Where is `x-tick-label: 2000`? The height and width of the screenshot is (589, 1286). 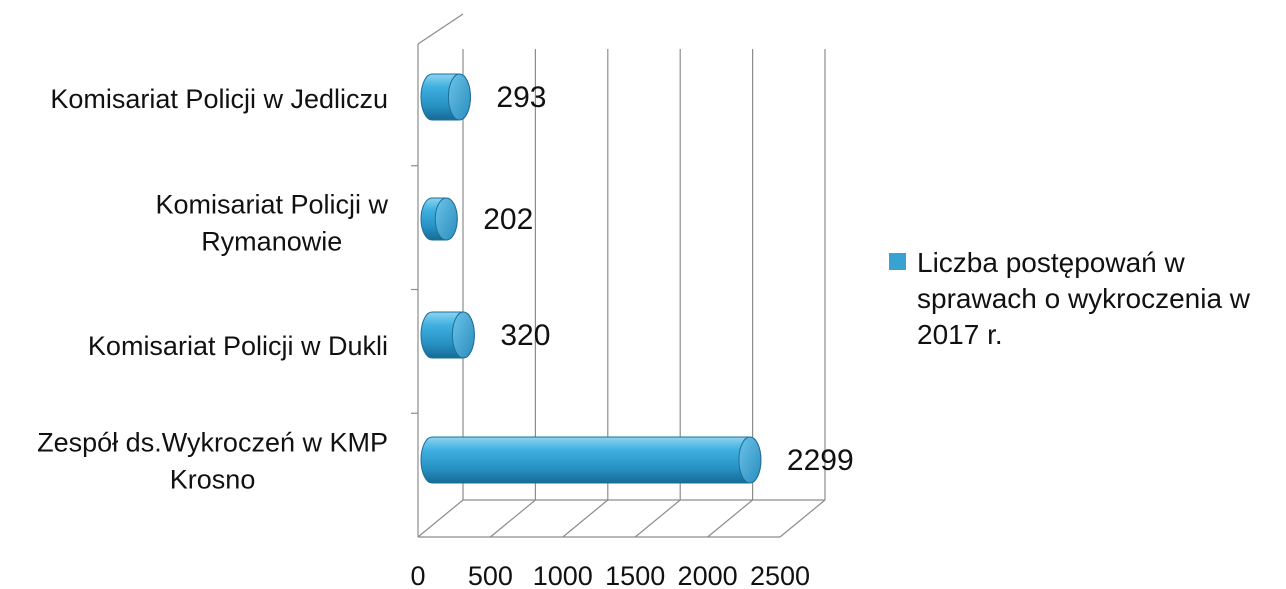 x-tick-label: 2000 is located at coordinates (708, 575).